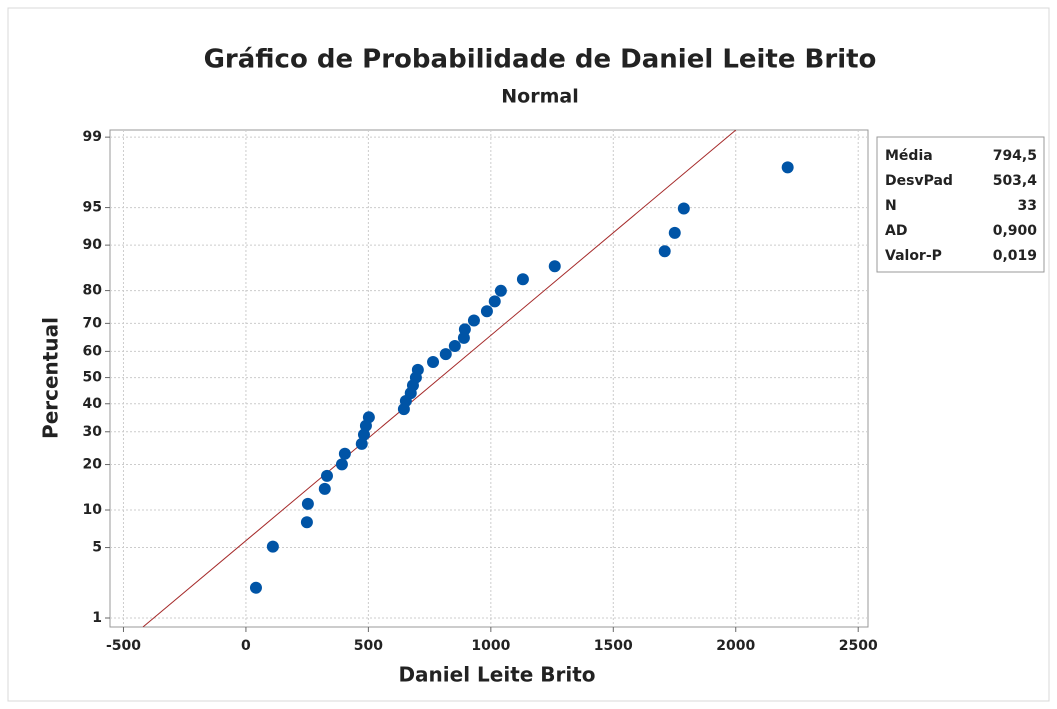 This screenshot has width=1057, height=709. What do you see at coordinates (960, 204) in the screenshot?
I see `stats-box` at bounding box center [960, 204].